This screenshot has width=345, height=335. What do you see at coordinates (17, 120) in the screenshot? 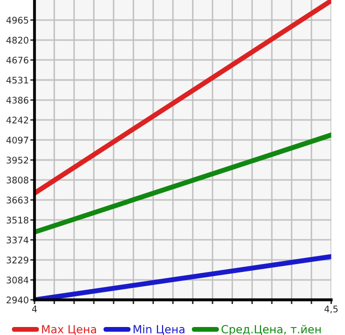
I see `y-tick-label: 4242` at bounding box center [17, 120].